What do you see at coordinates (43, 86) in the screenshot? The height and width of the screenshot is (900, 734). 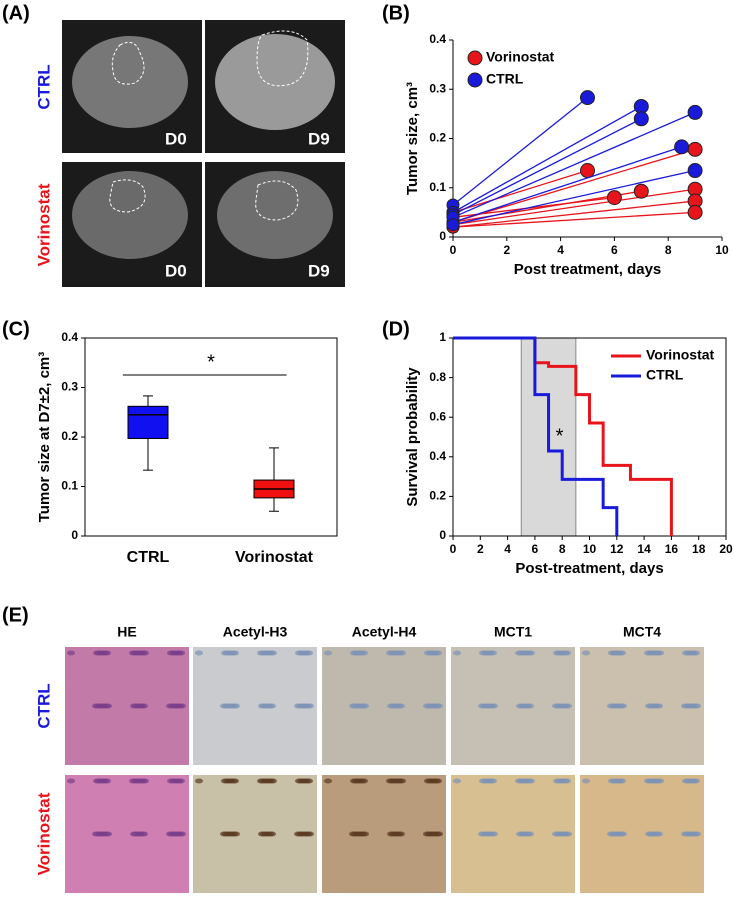 I see `row-label: CTRL` at bounding box center [43, 86].